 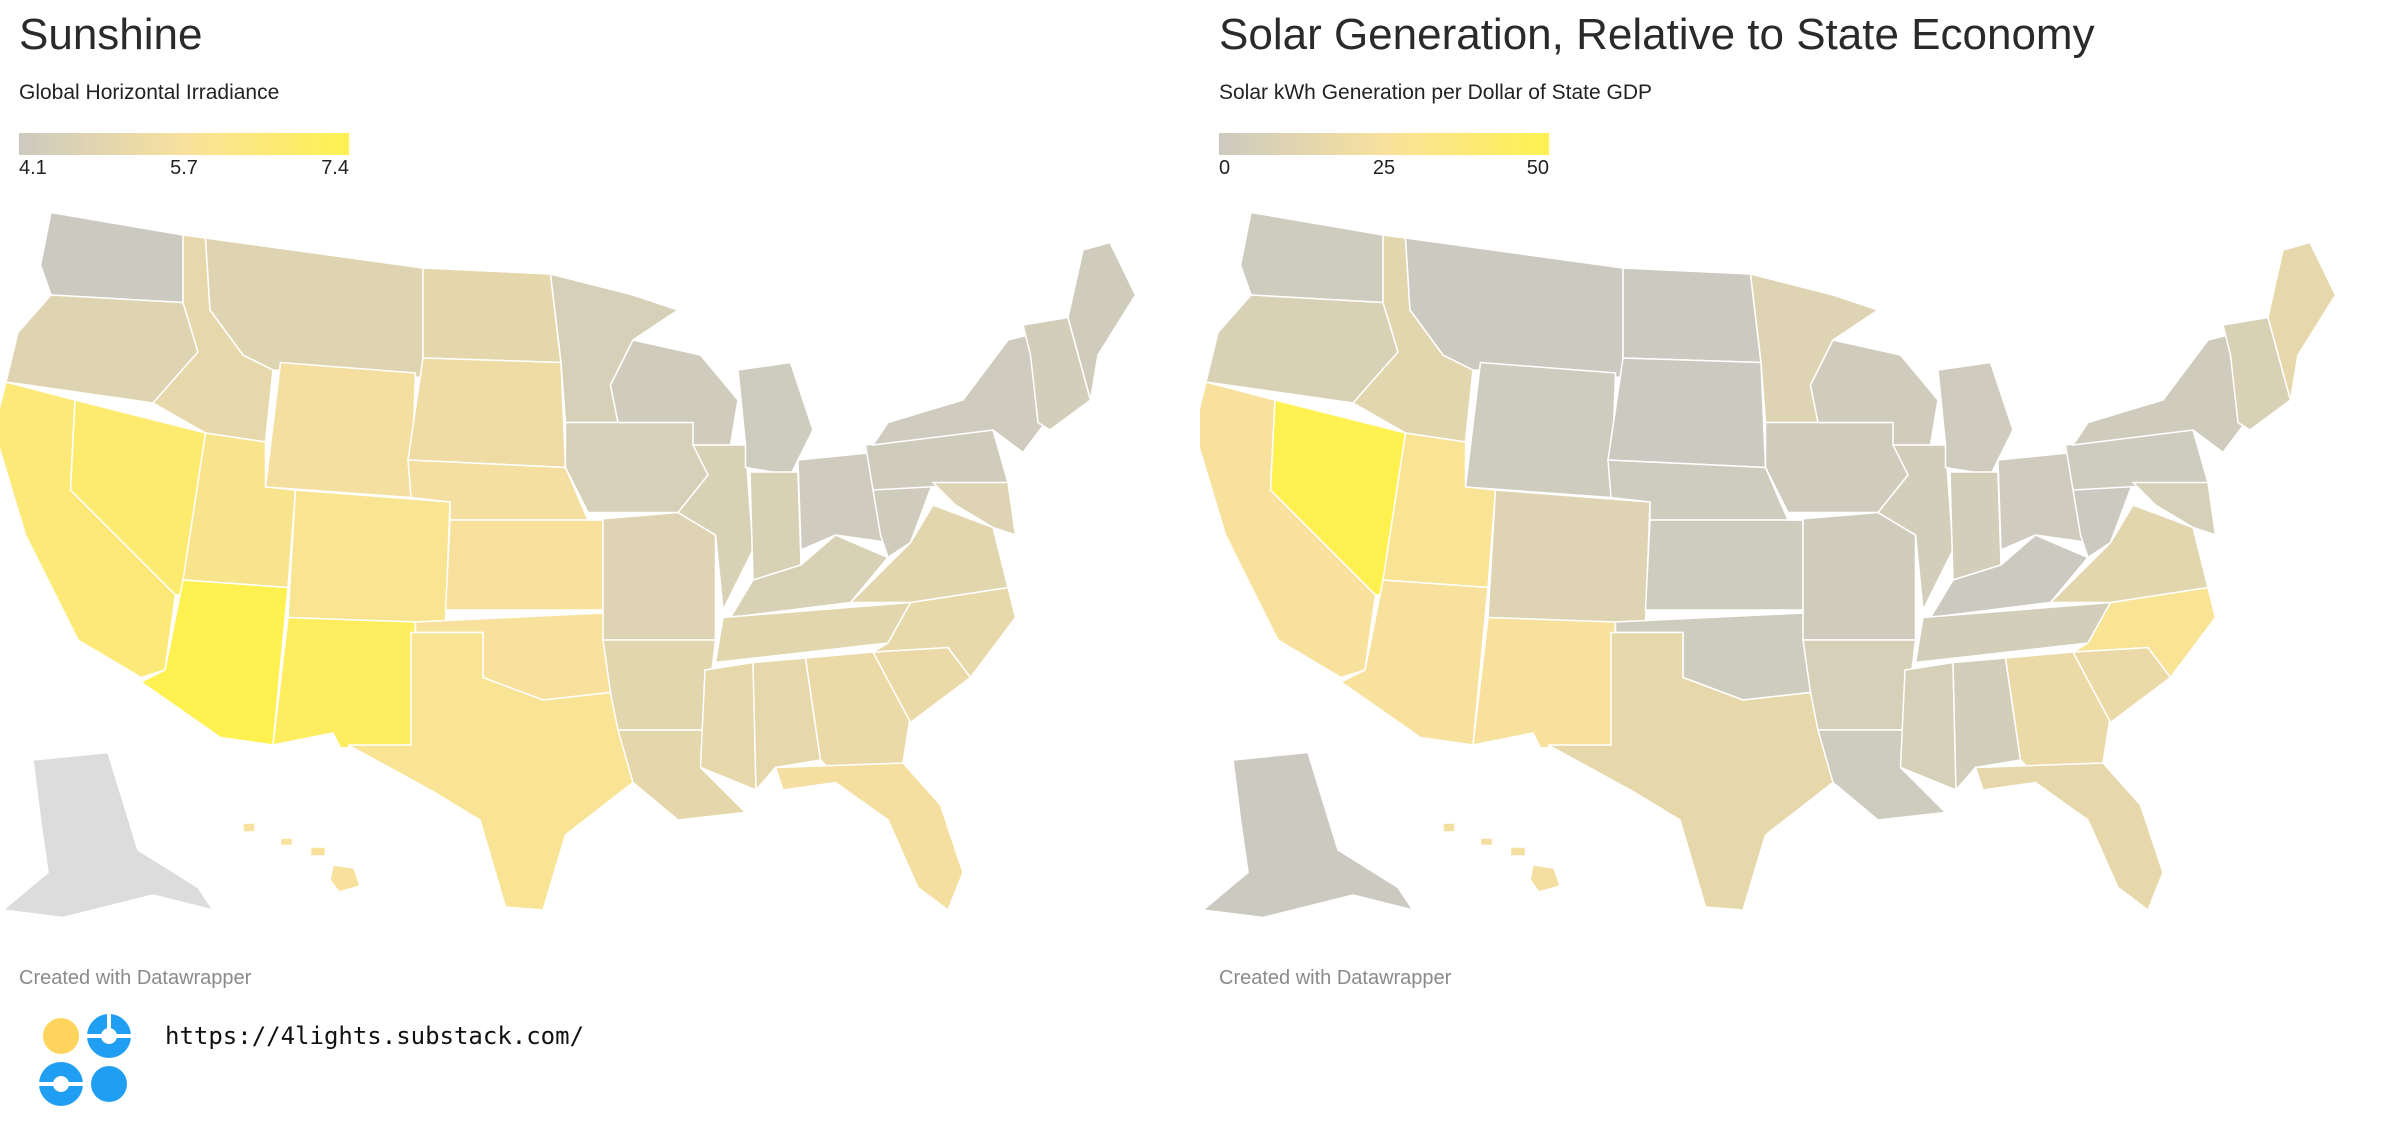 I want to click on legend-min-label: 0, so click(x=1225, y=168).